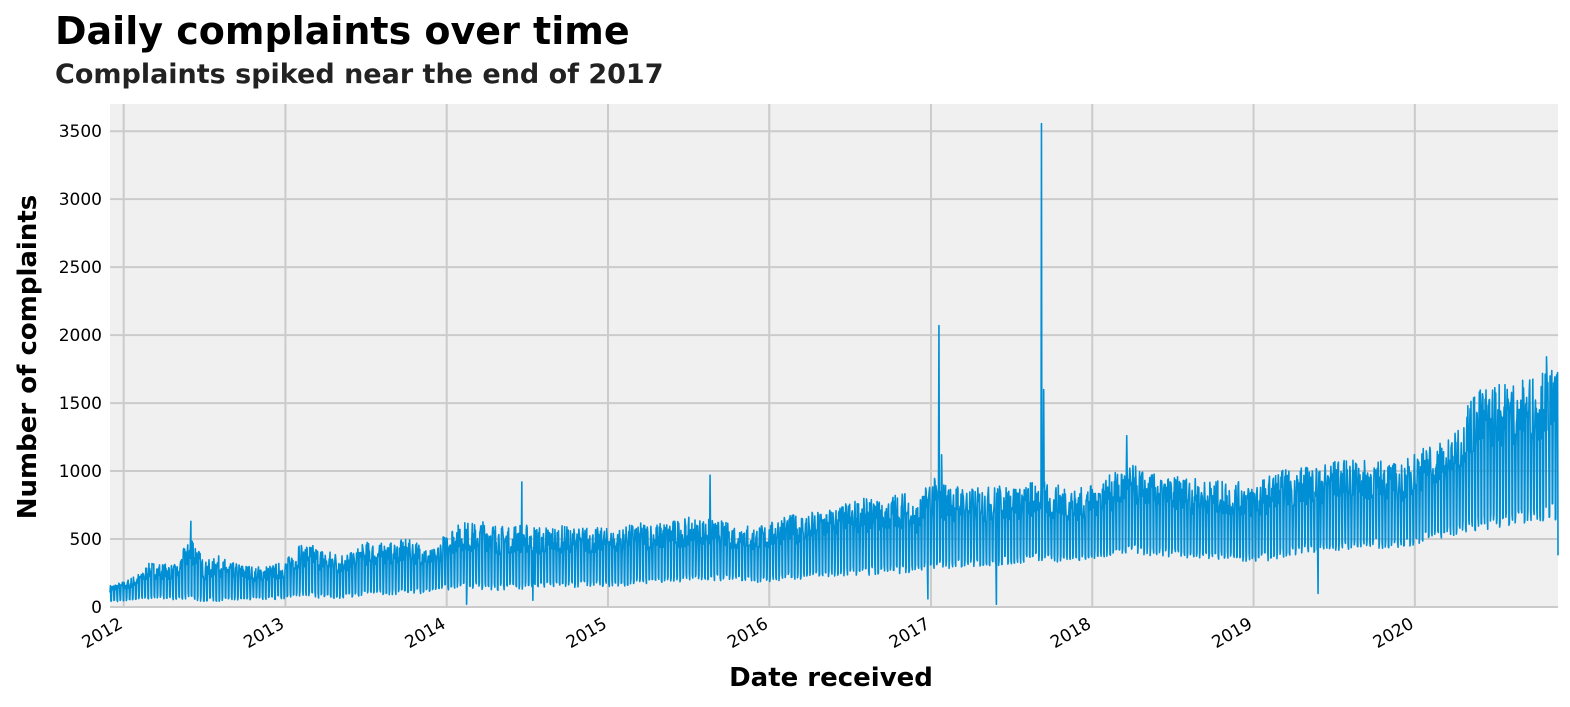 The height and width of the screenshot is (707, 1570). What do you see at coordinates (80, 132) in the screenshot?
I see `y-tick-label: 3500` at bounding box center [80, 132].